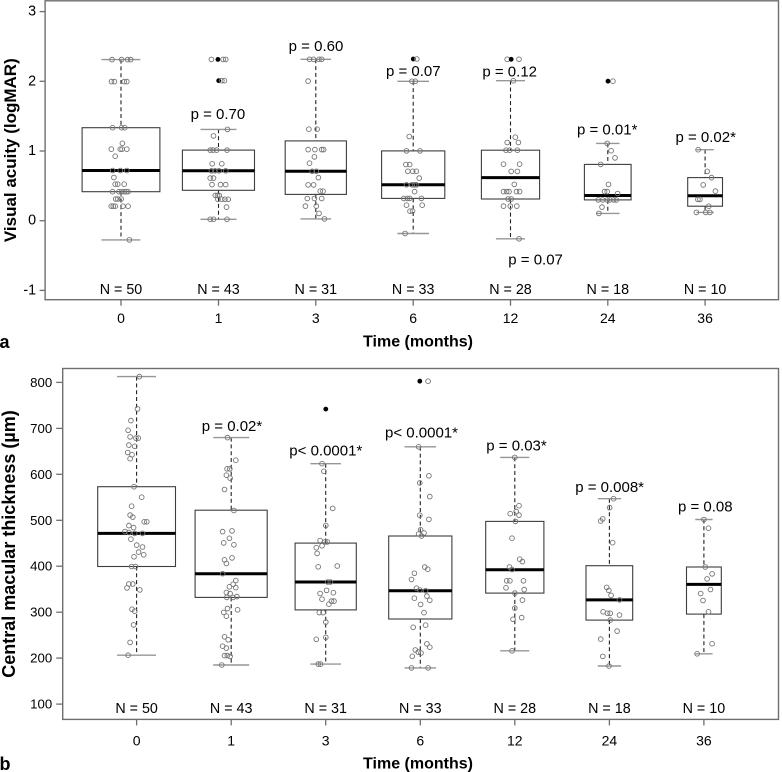  Describe the element at coordinates (609, 487) in the screenshot. I see `svg-text: p = 0.008*` at that location.